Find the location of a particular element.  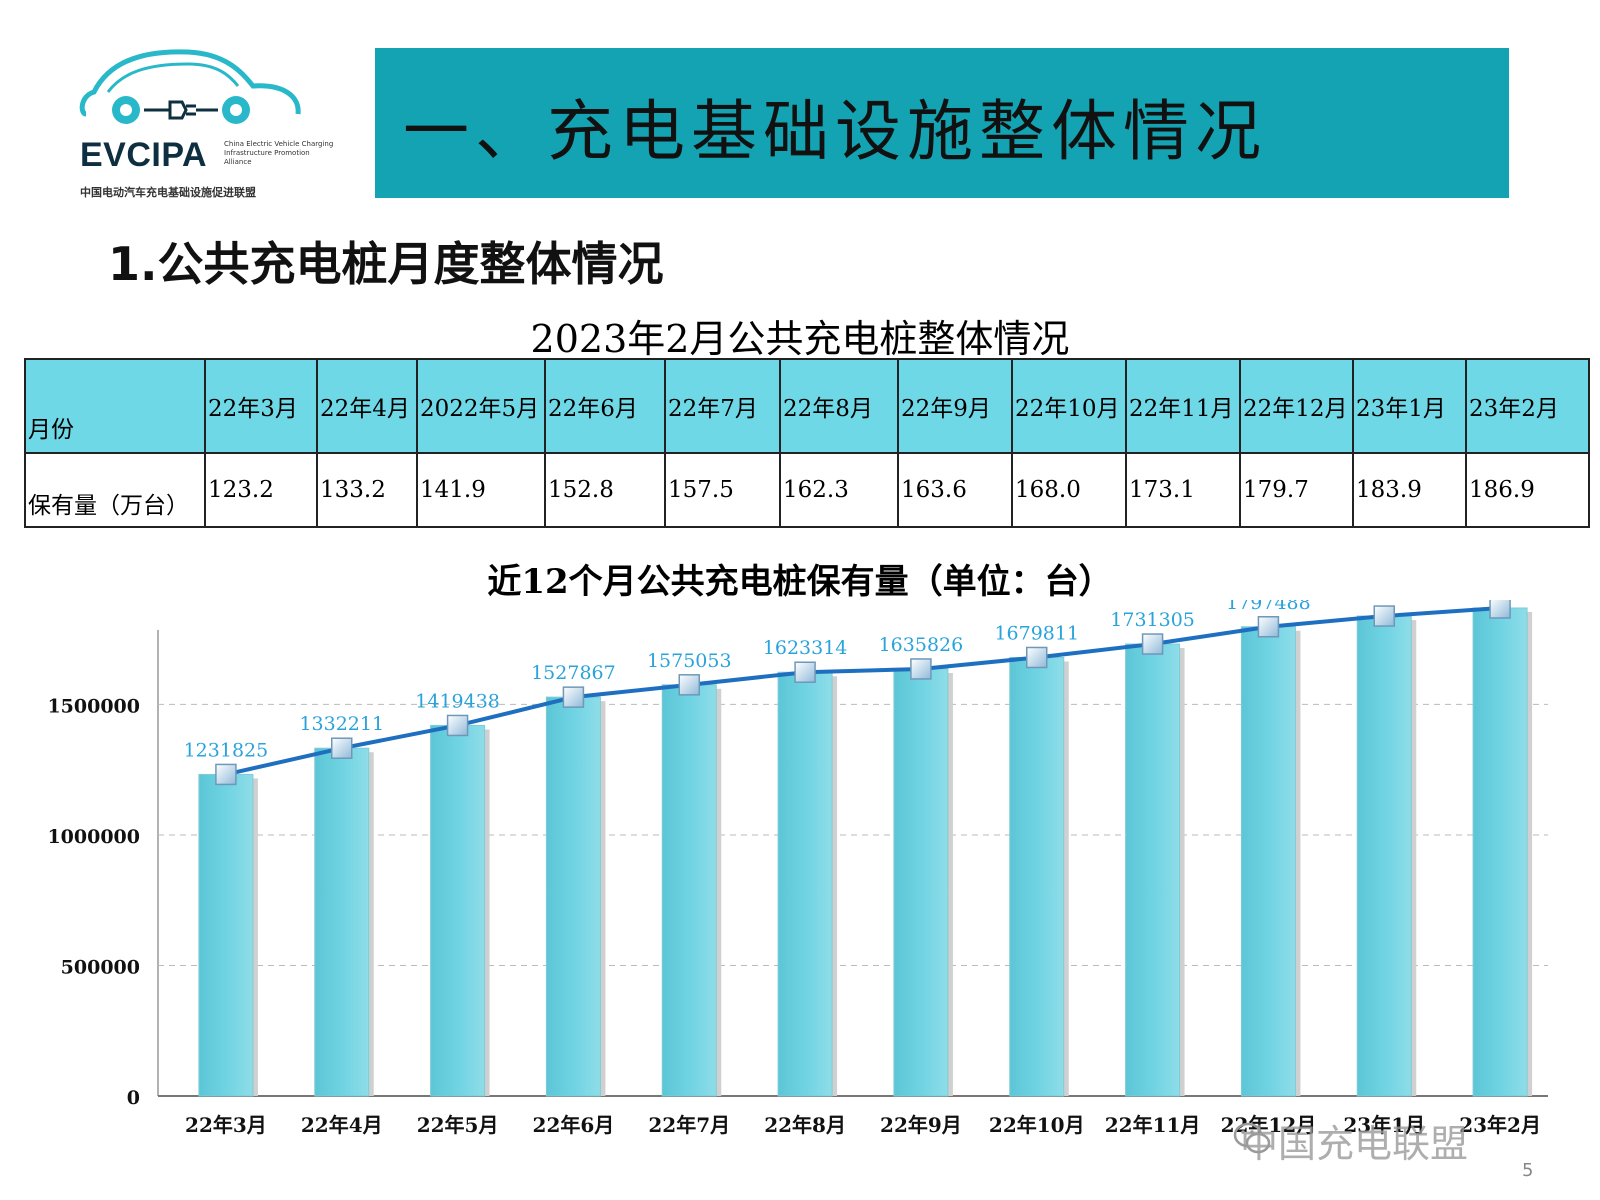

trend-line is located at coordinates (863, 691).